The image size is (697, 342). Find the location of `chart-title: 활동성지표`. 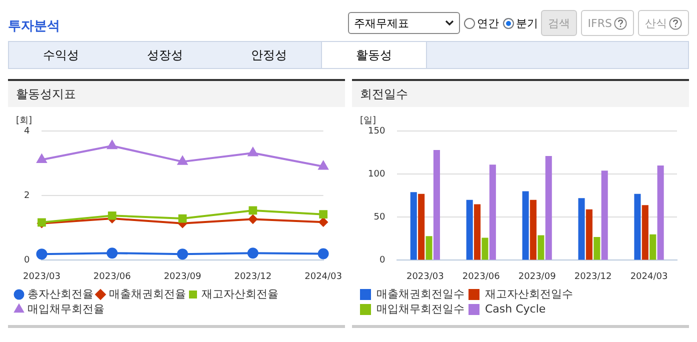

chart-title: 활동성지표 is located at coordinates (176, 94).